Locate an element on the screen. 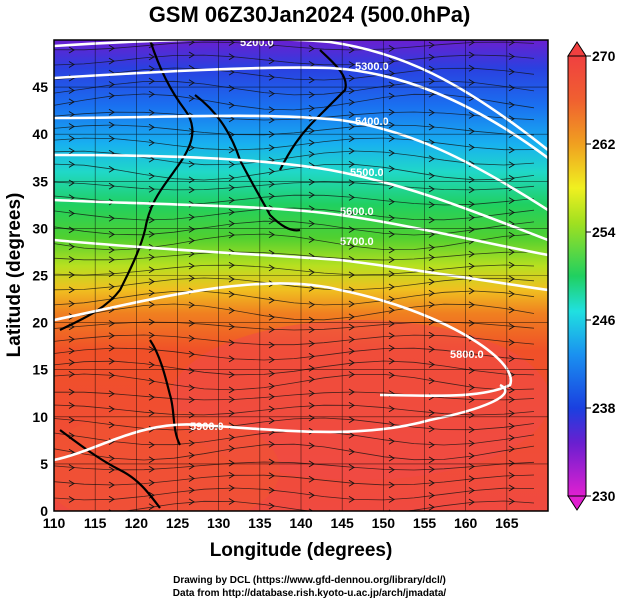 The width and height of the screenshot is (619, 605). colorbar-max-arrow is located at coordinates (577, 49).